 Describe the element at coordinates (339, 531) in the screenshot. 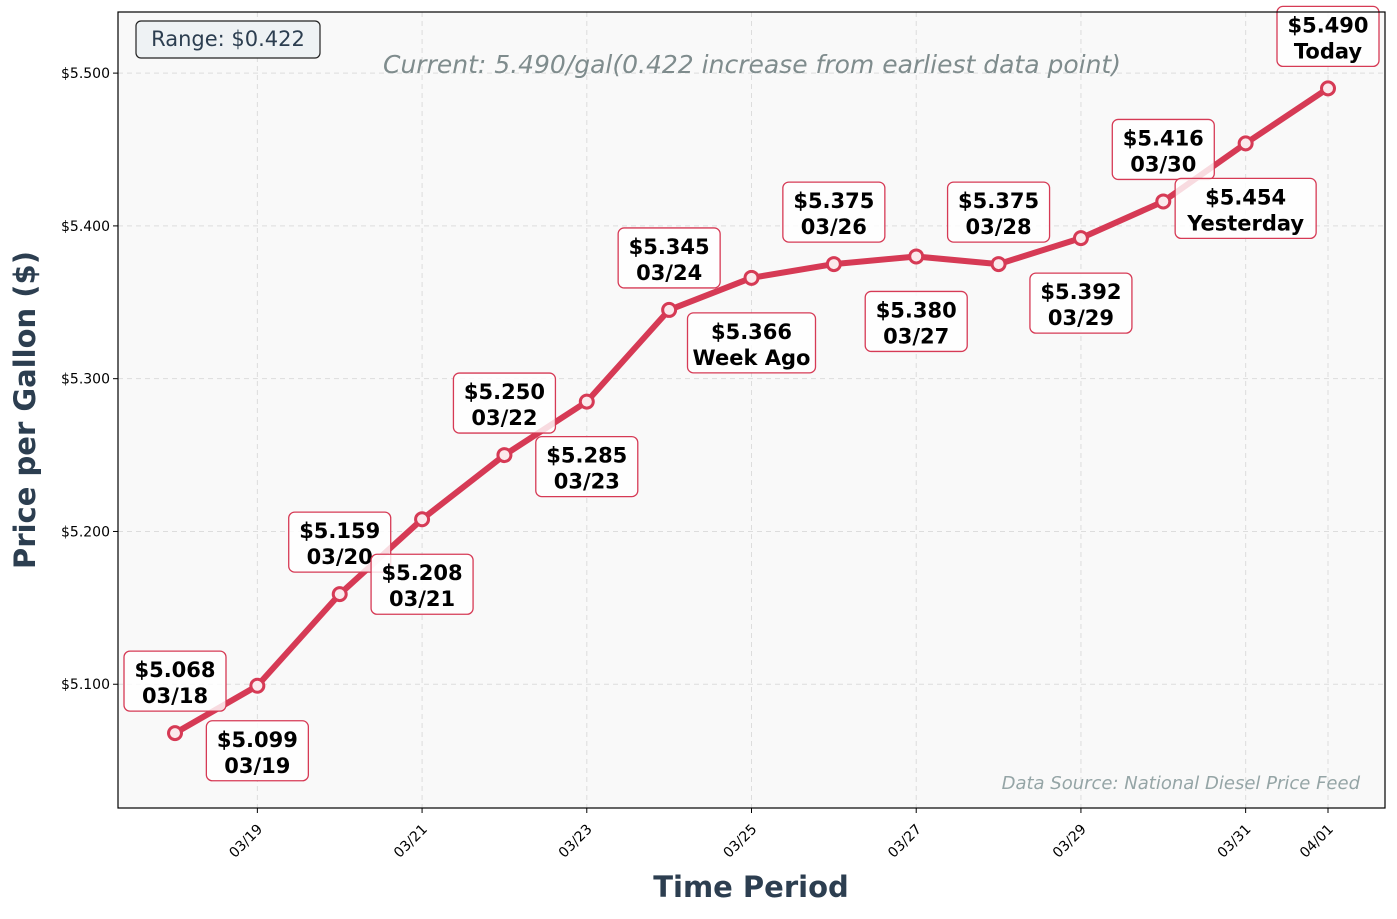

I see `point-label-price: $5.159` at that location.